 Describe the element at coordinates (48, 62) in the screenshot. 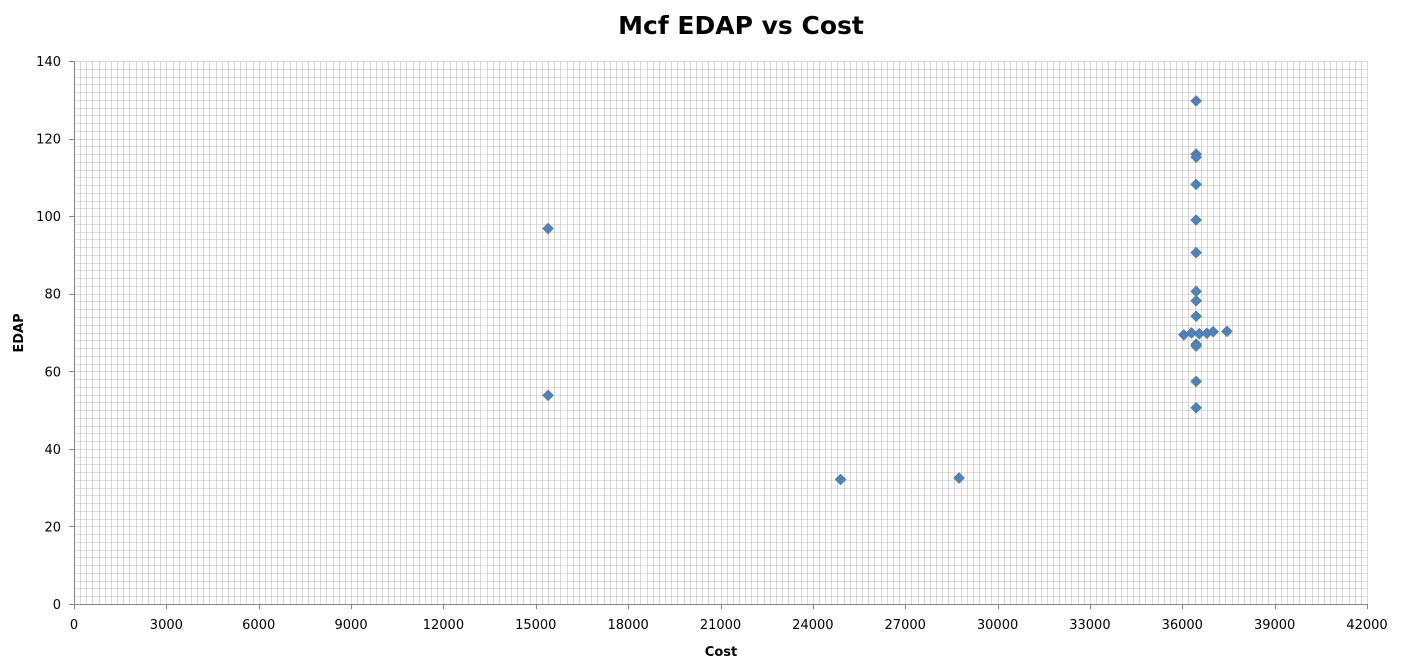

I see `y-tick-label: 140` at that location.